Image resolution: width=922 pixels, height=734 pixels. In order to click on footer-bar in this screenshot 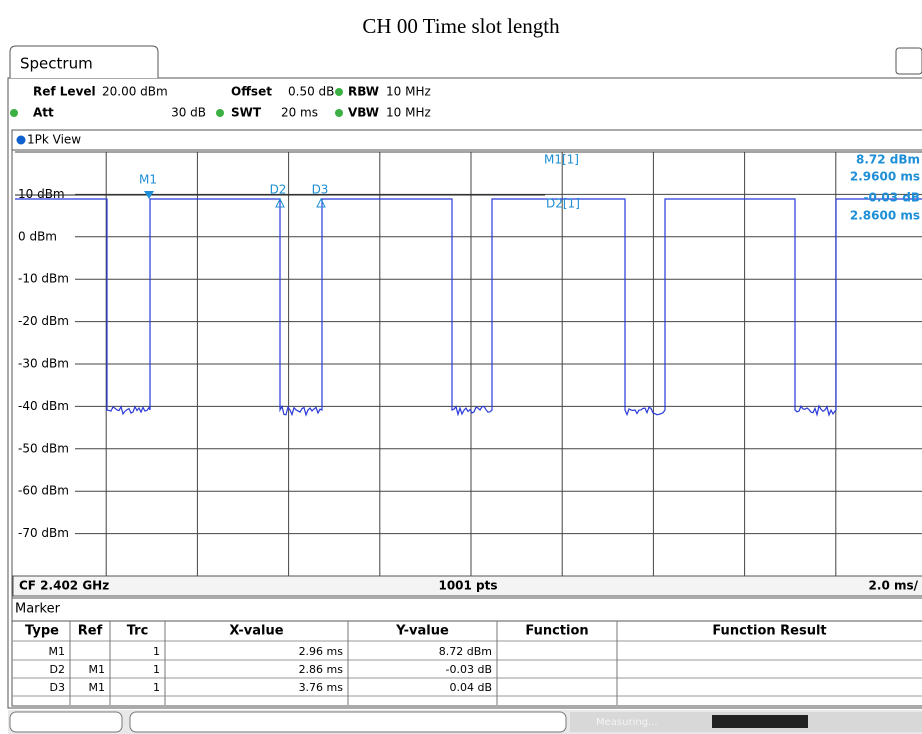, I will do `click(467, 586)`.